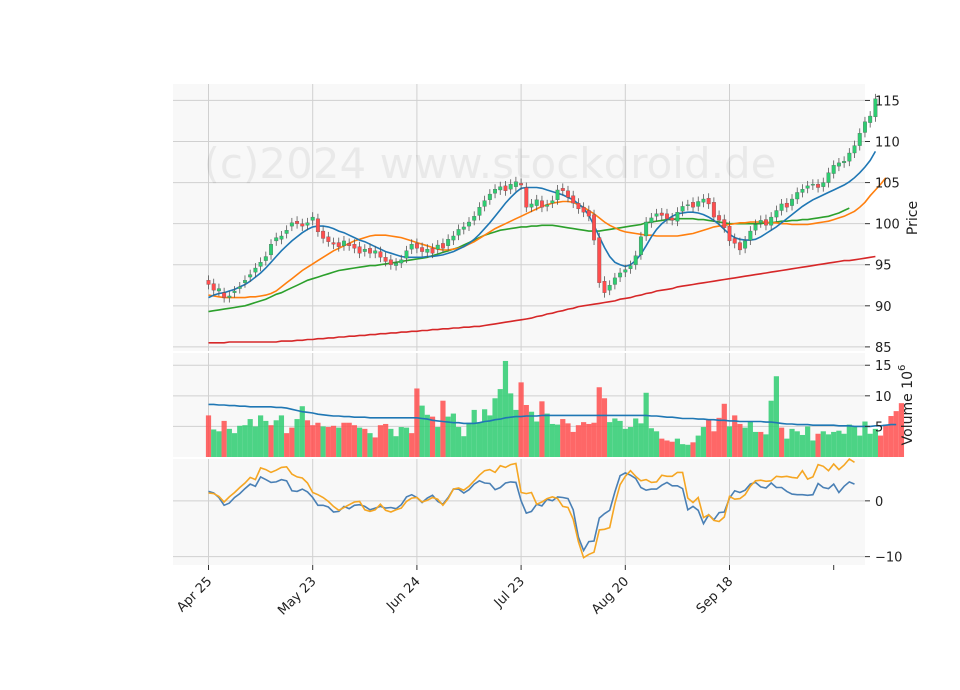 The width and height of the screenshot is (960, 690). I want to click on oscillator-panel, so click(519, 512).